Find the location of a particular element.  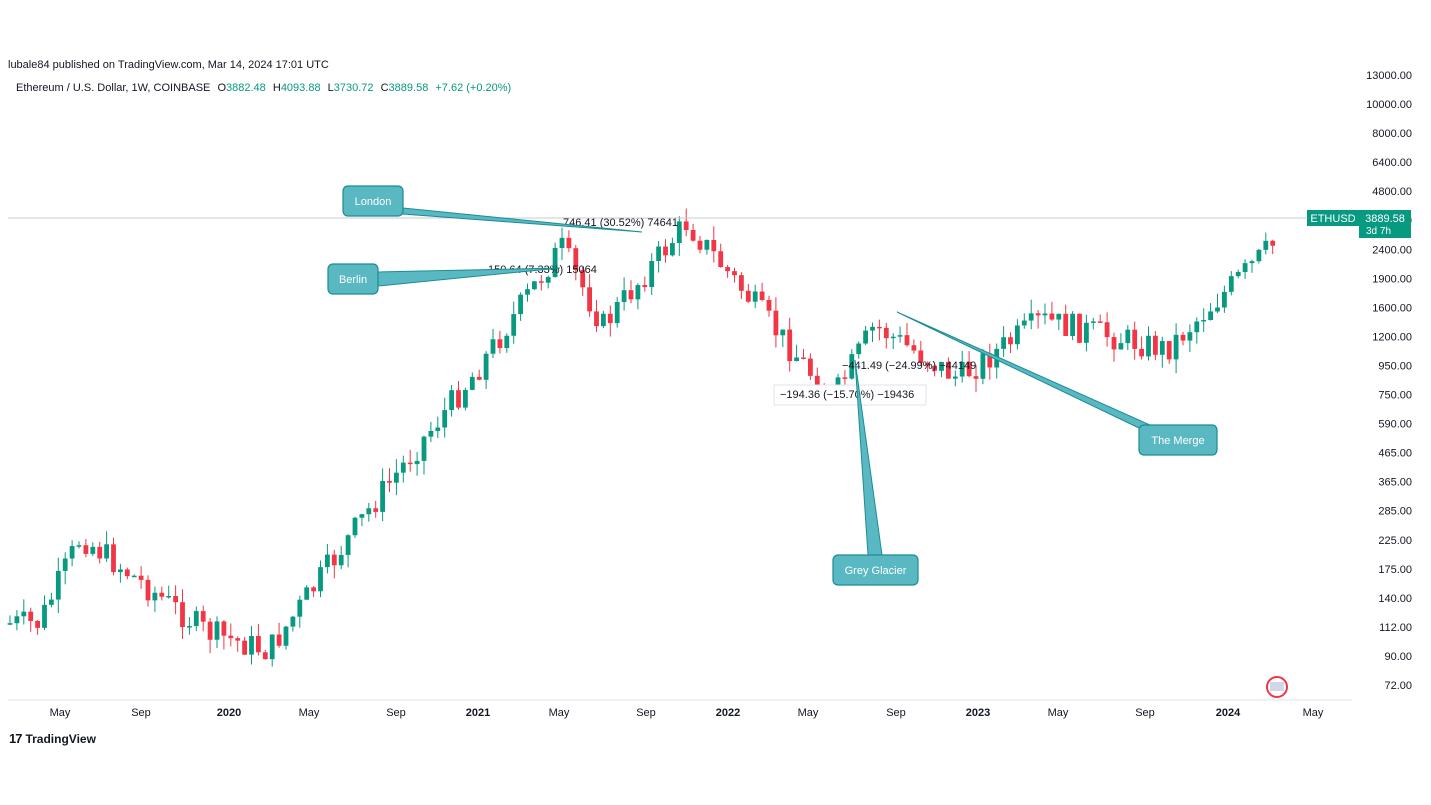

price-tick-label: 140.00 is located at coordinates (1395, 599).